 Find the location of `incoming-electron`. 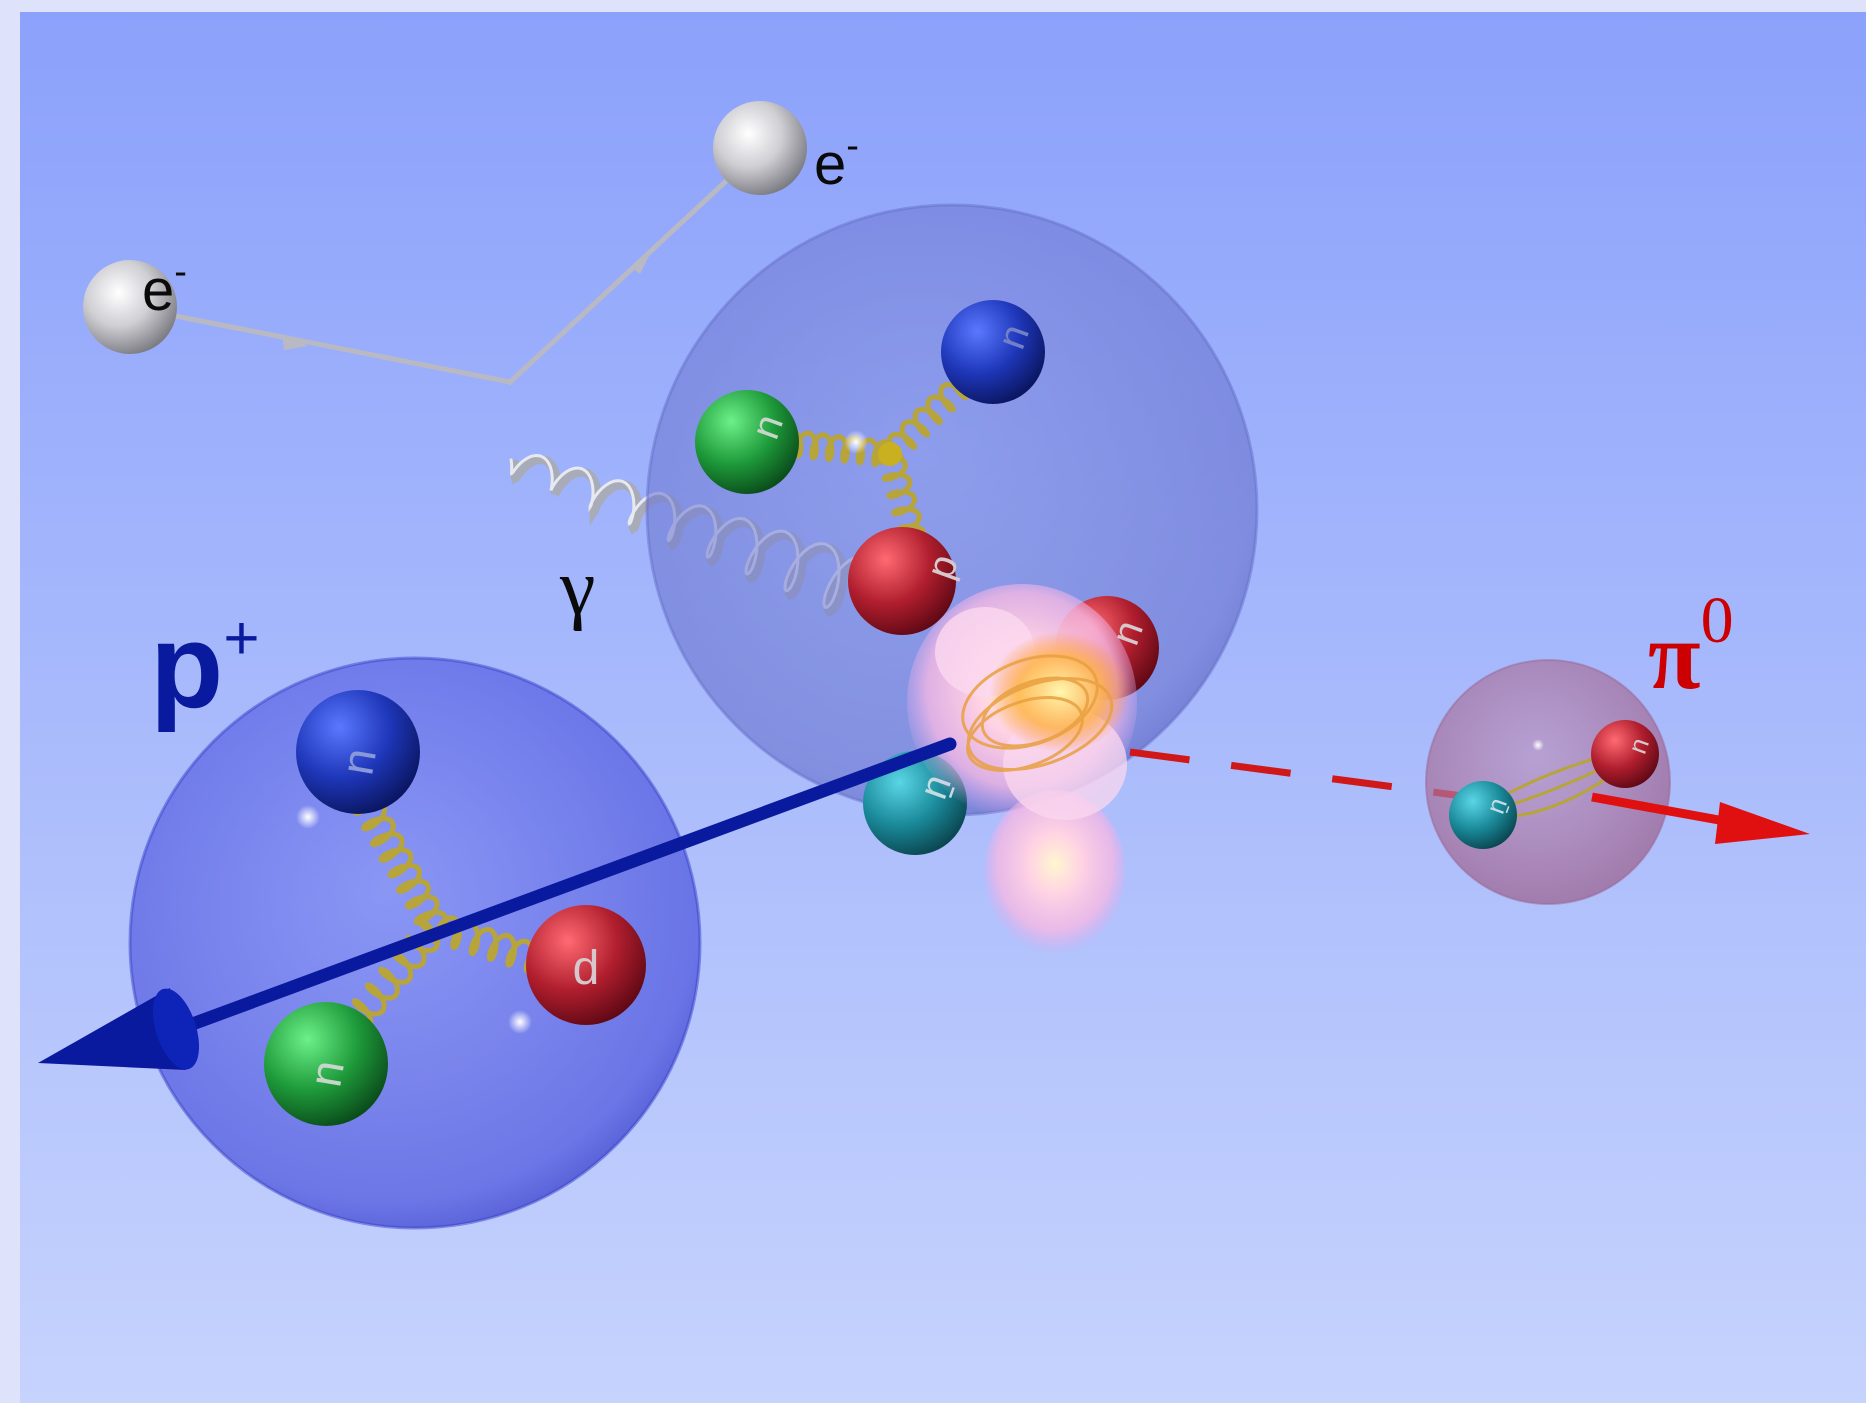

incoming-electron is located at coordinates (130, 307).